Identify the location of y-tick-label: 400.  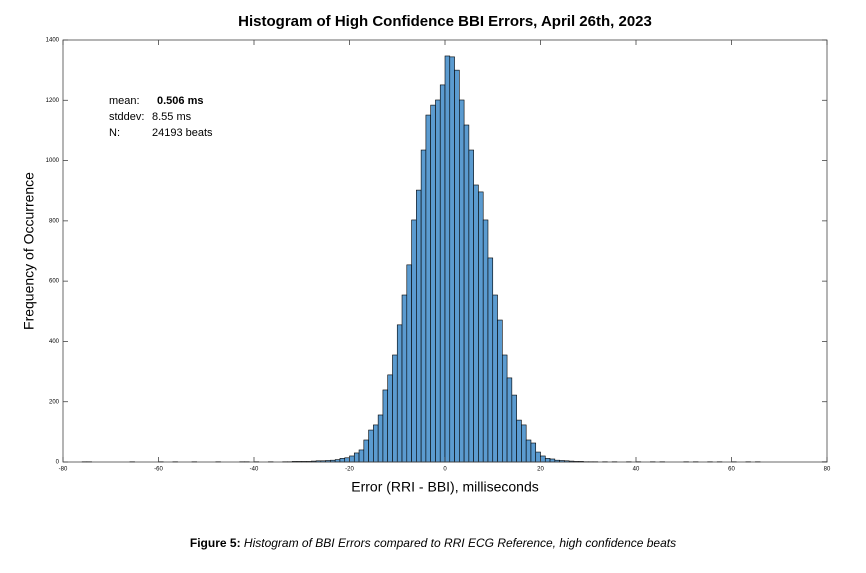
(54, 342).